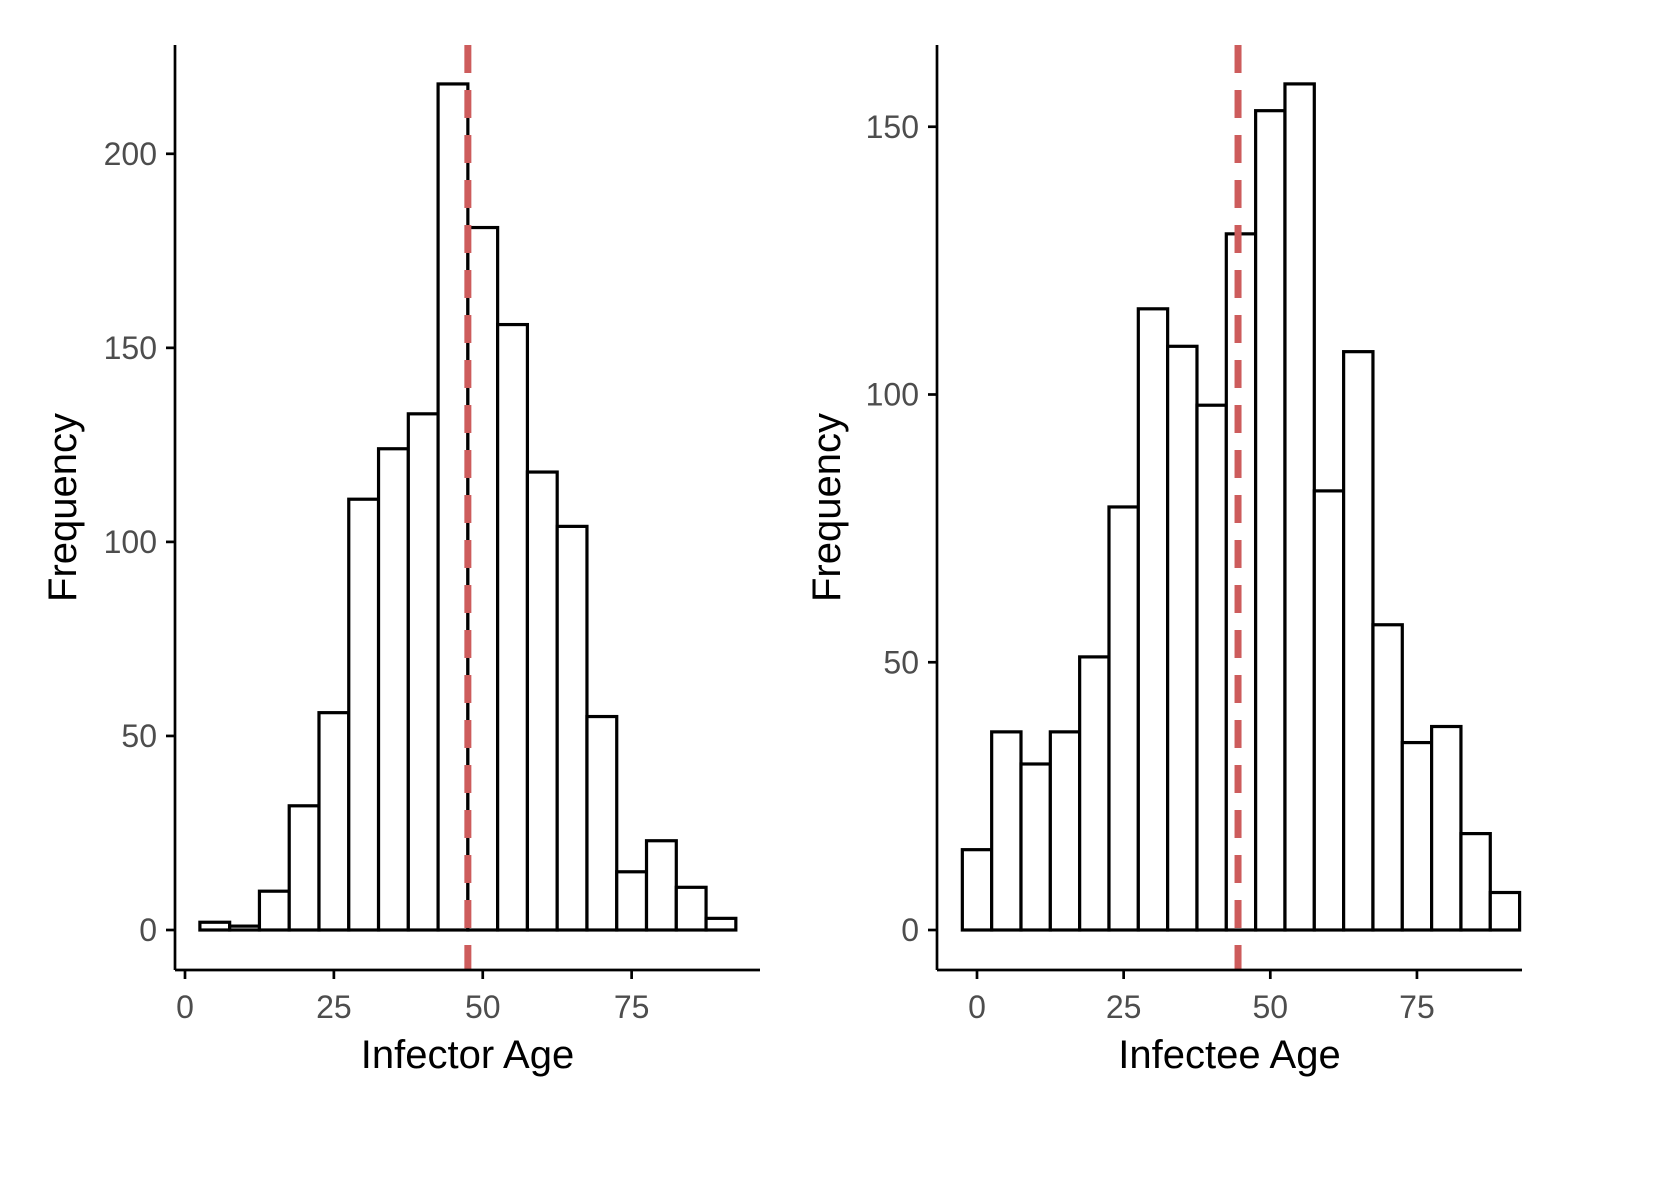 This screenshot has width=1653, height=1186. Describe the element at coordinates (130, 154) in the screenshot. I see `y-tick-label: 200` at that location.